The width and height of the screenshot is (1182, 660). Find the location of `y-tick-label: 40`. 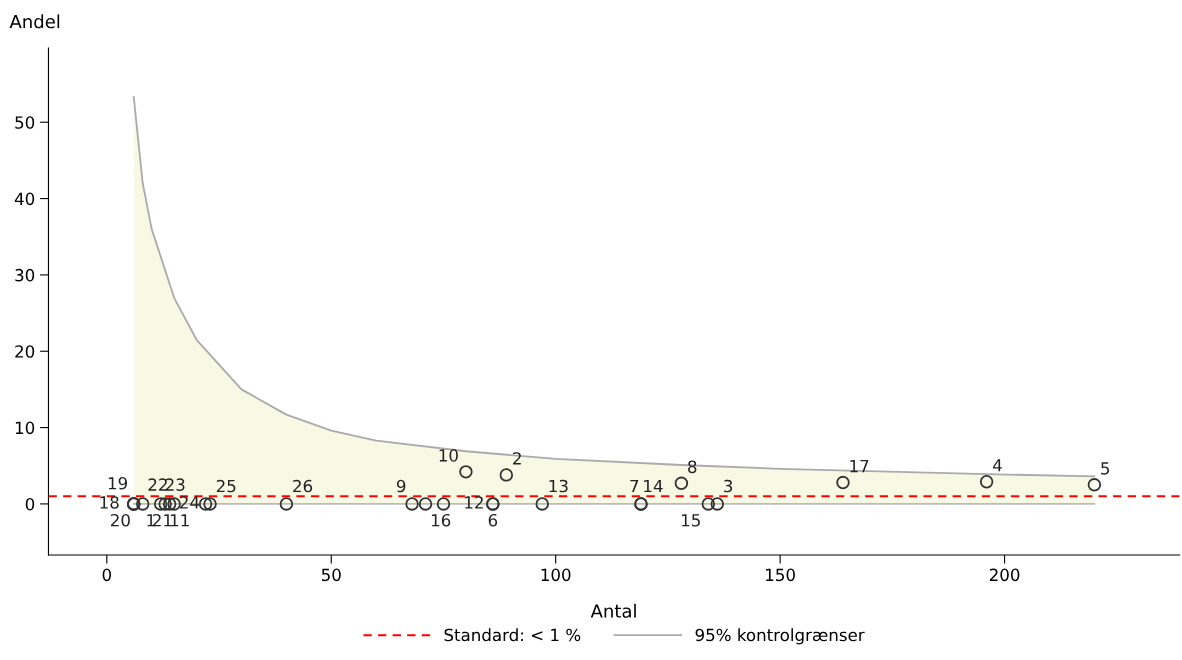

y-tick-label: 40 is located at coordinates (24, 199).